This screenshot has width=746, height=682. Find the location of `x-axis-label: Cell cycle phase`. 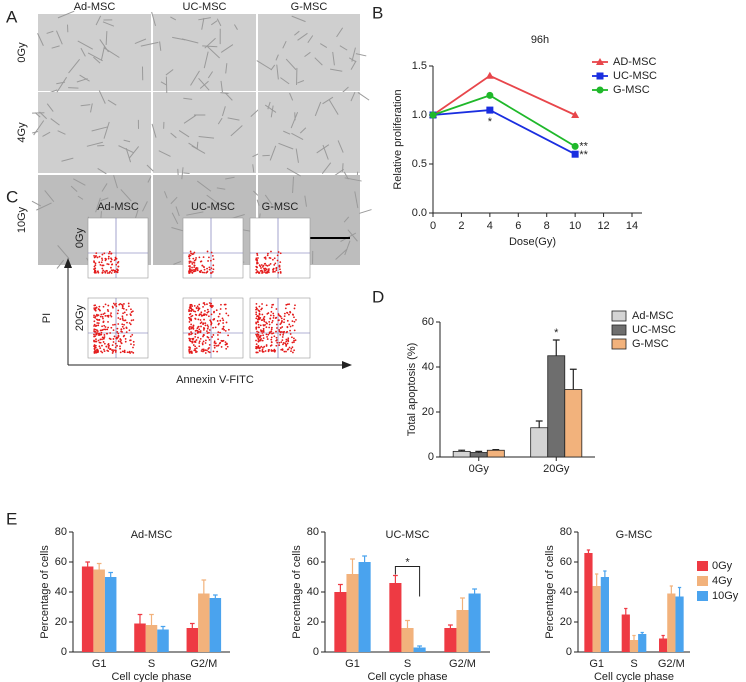

x-axis-label: Cell cycle phase is located at coordinates (151, 676).